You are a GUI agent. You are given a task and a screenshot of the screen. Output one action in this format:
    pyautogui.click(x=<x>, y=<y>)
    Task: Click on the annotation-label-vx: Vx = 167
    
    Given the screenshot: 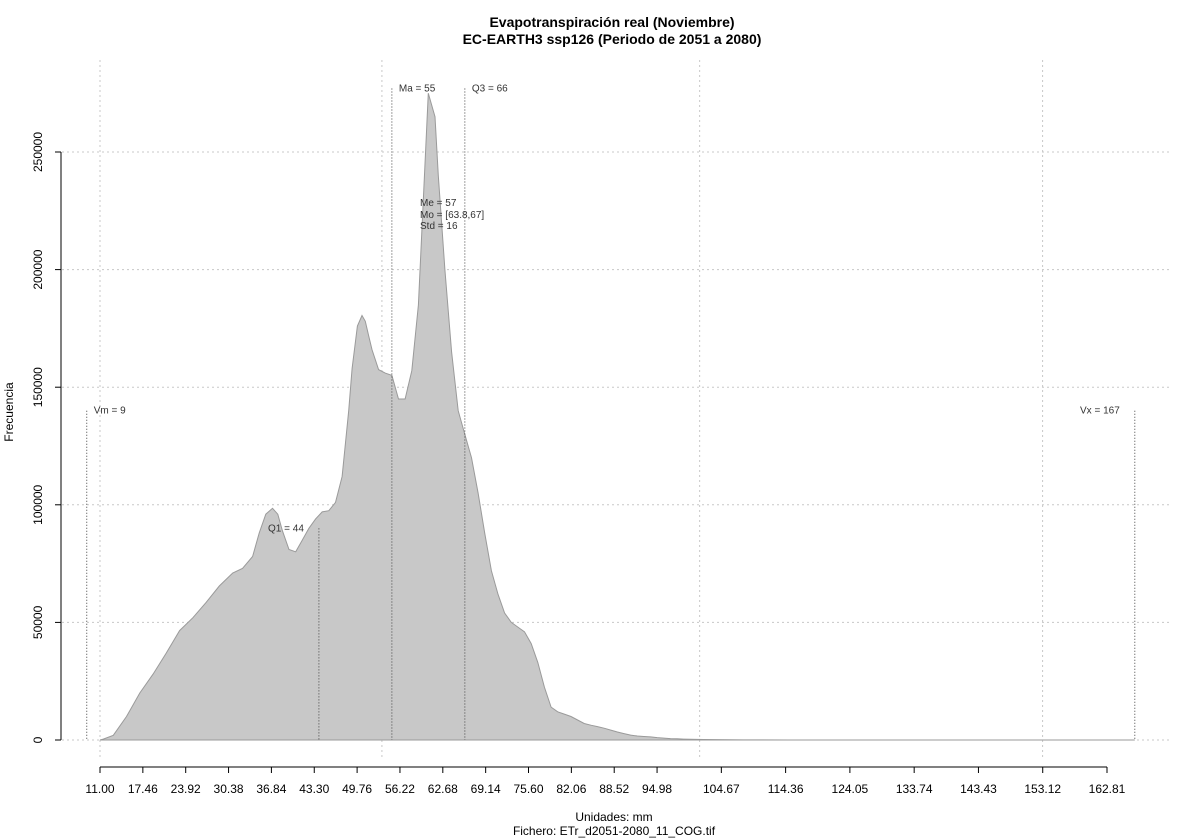 What is the action you would take?
    pyautogui.click(x=1100, y=411)
    